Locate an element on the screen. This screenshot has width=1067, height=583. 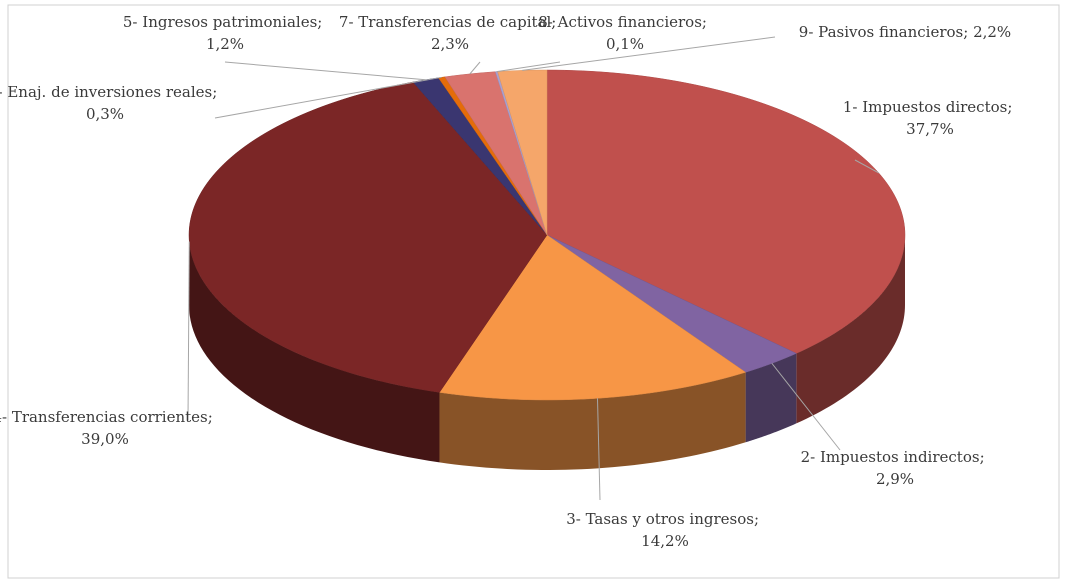
data-label: 9- Pasivos financieros; 2,2% is located at coordinates (905, 32).